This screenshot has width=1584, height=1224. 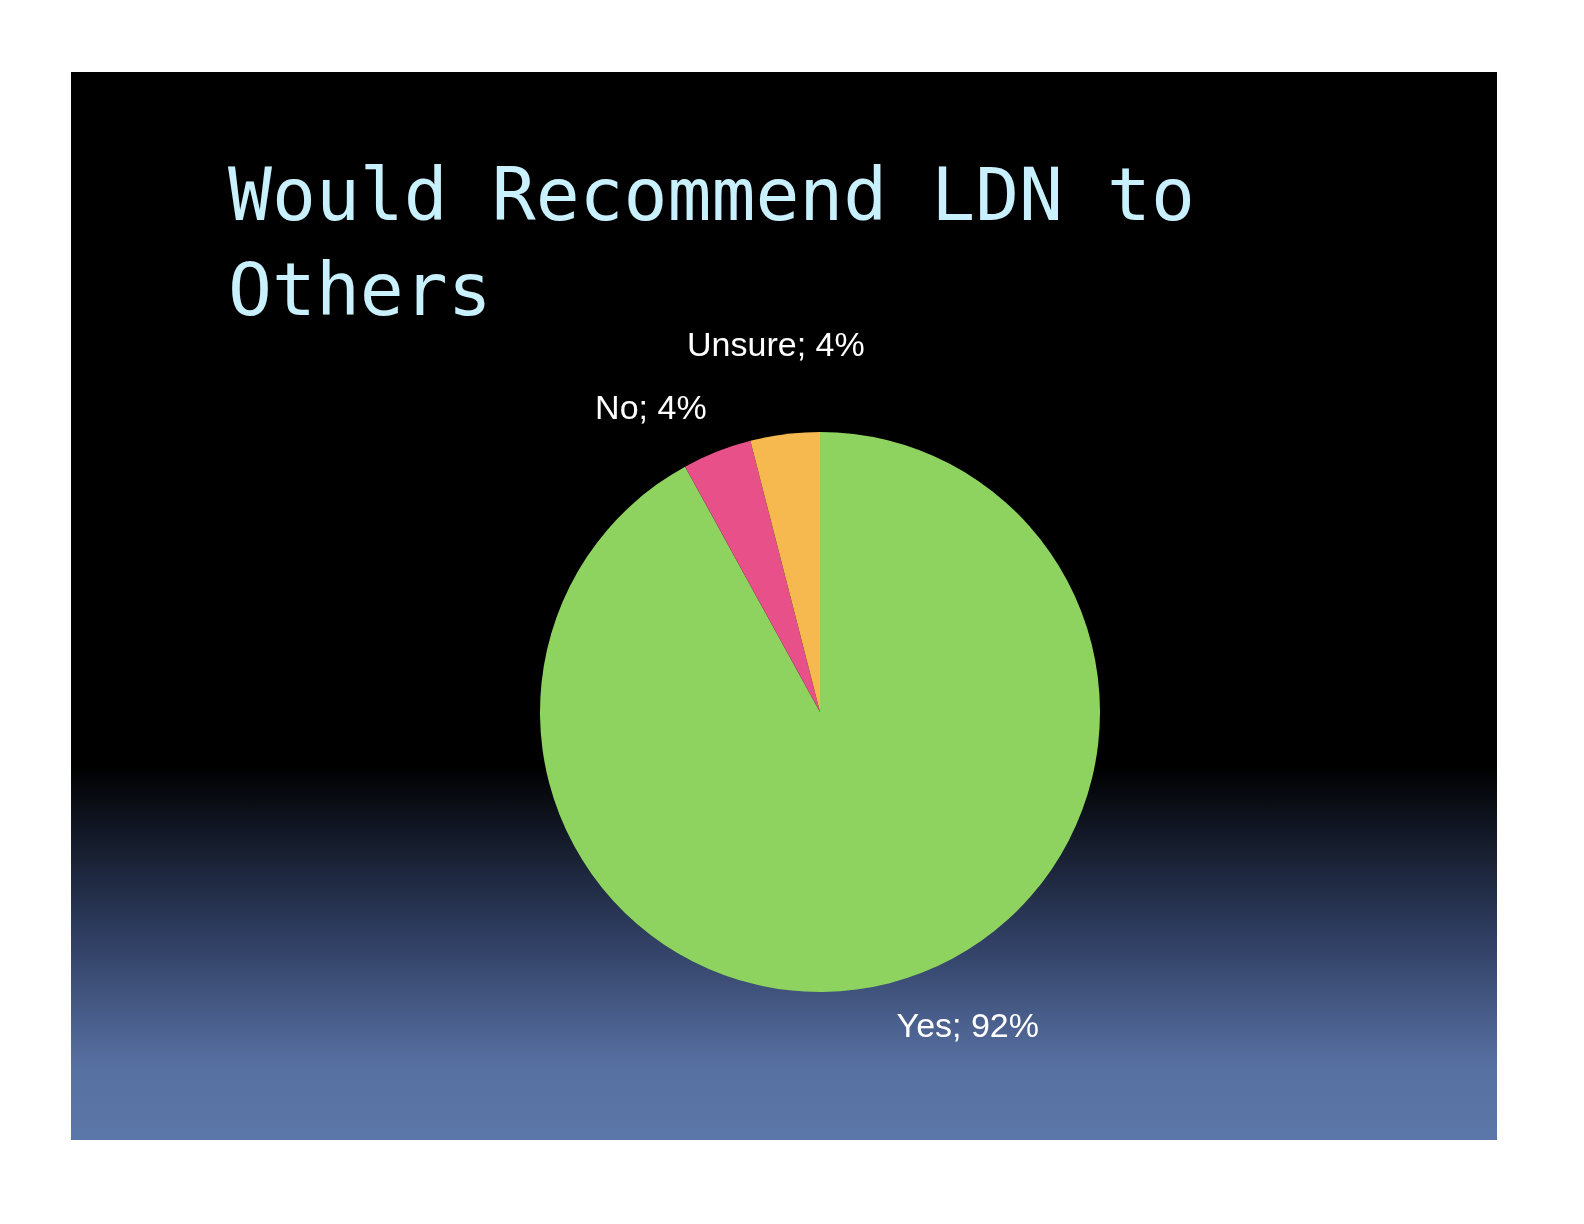 What do you see at coordinates (968, 1025) in the screenshot?
I see `slice-label: Yes; 92%` at bounding box center [968, 1025].